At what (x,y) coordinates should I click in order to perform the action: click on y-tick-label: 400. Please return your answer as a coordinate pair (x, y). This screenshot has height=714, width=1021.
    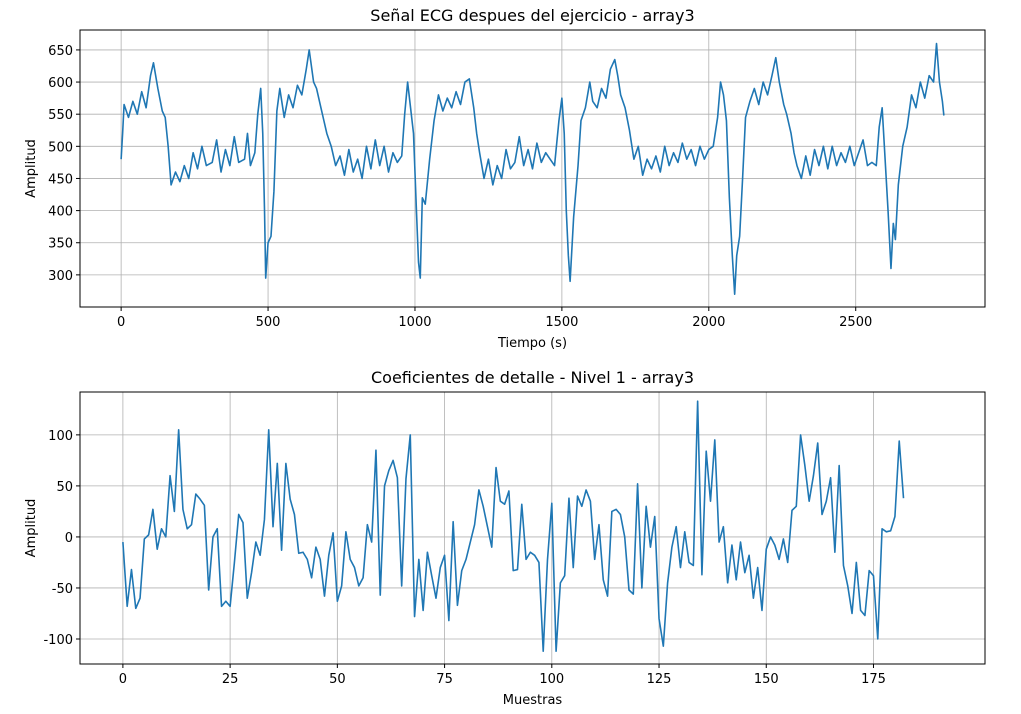
    Looking at the image, I should click on (60, 212).